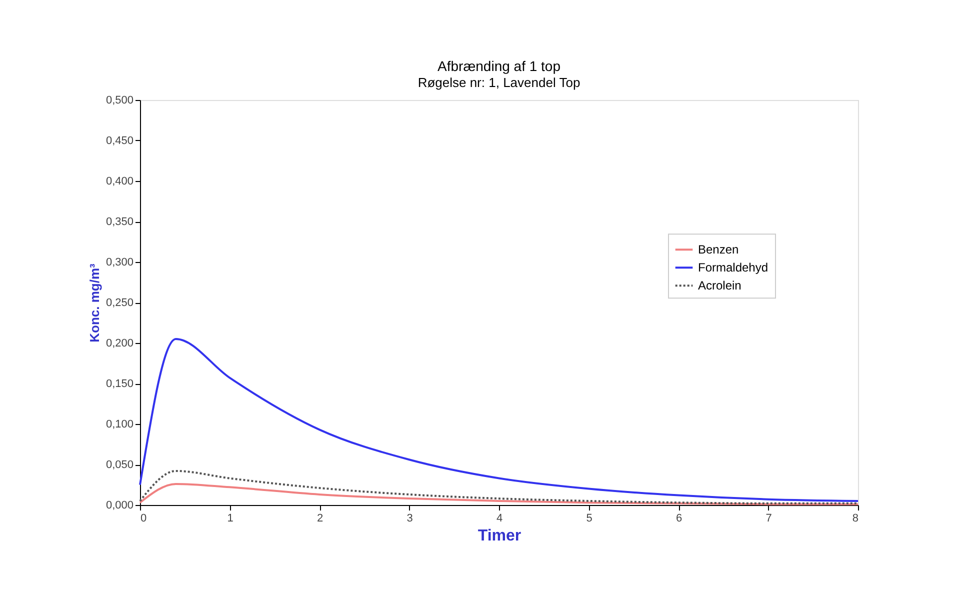 This screenshot has width=972, height=603. I want to click on x-tick-label: 6, so click(679, 518).